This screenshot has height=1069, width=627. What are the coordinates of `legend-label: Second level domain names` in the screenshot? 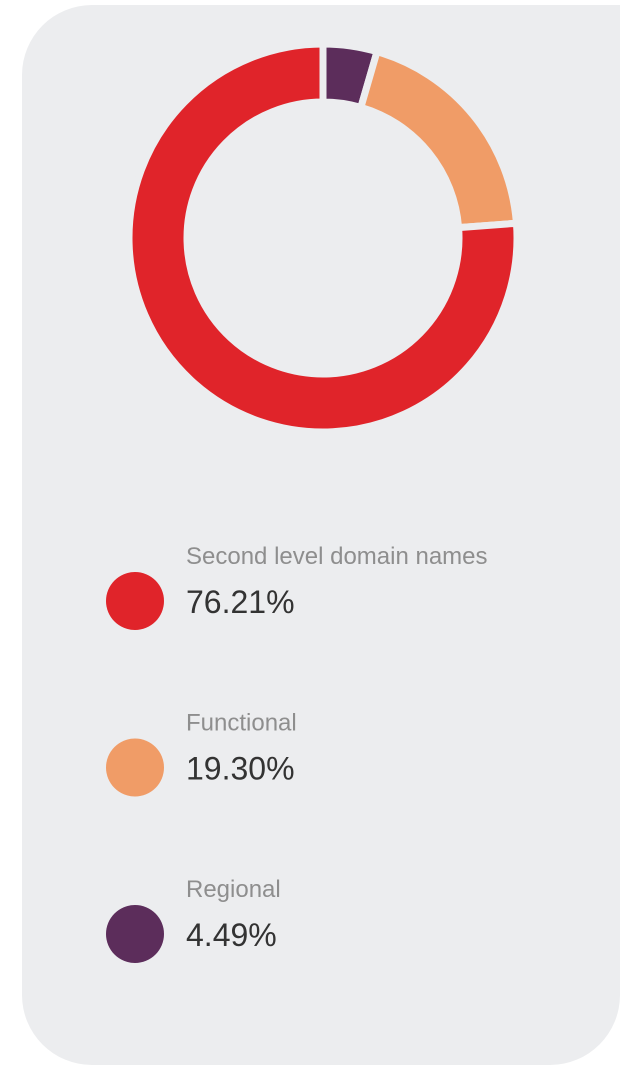 It's located at (337, 556).